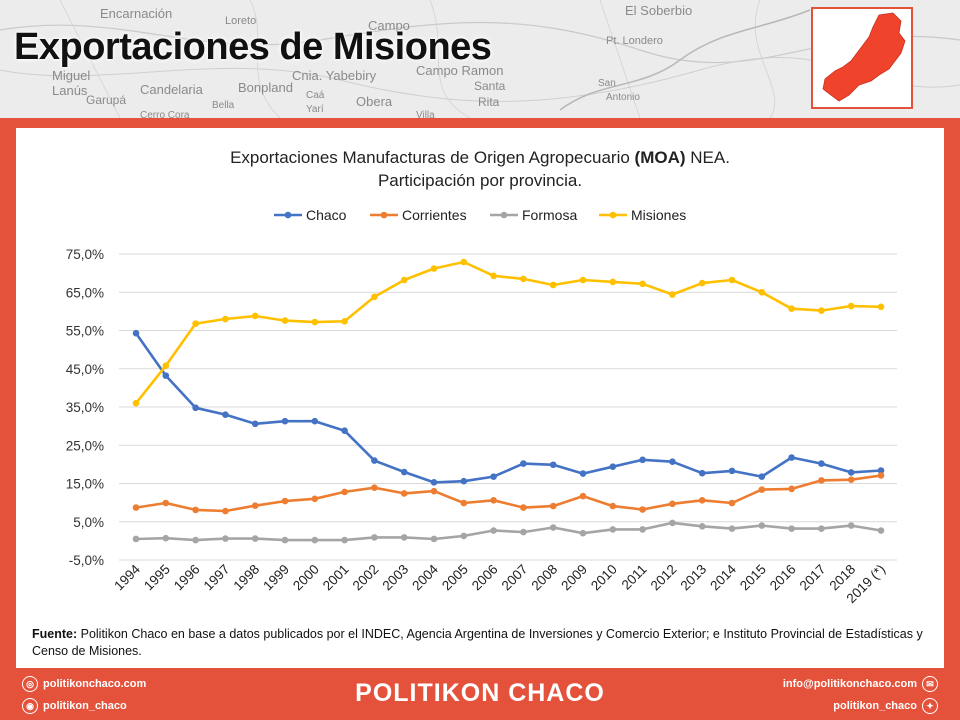 The image size is (960, 720). Describe the element at coordinates (326, 215) in the screenshot. I see `legend-label: Chaco` at that location.